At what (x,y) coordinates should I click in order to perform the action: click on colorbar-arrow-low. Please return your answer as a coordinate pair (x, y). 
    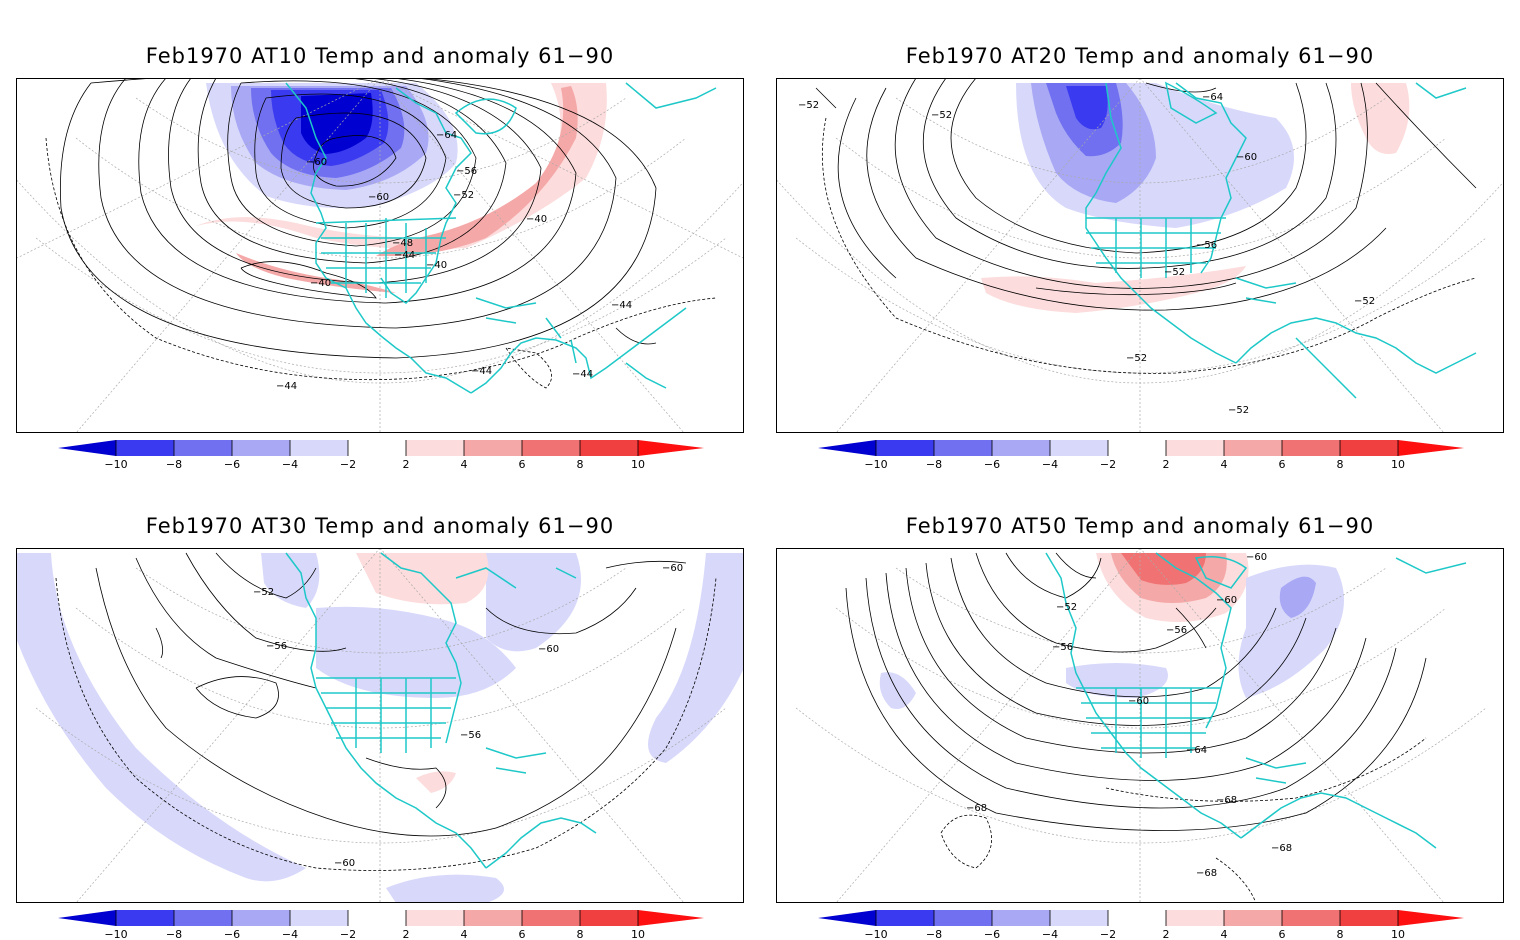
    Looking at the image, I should click on (87, 448).